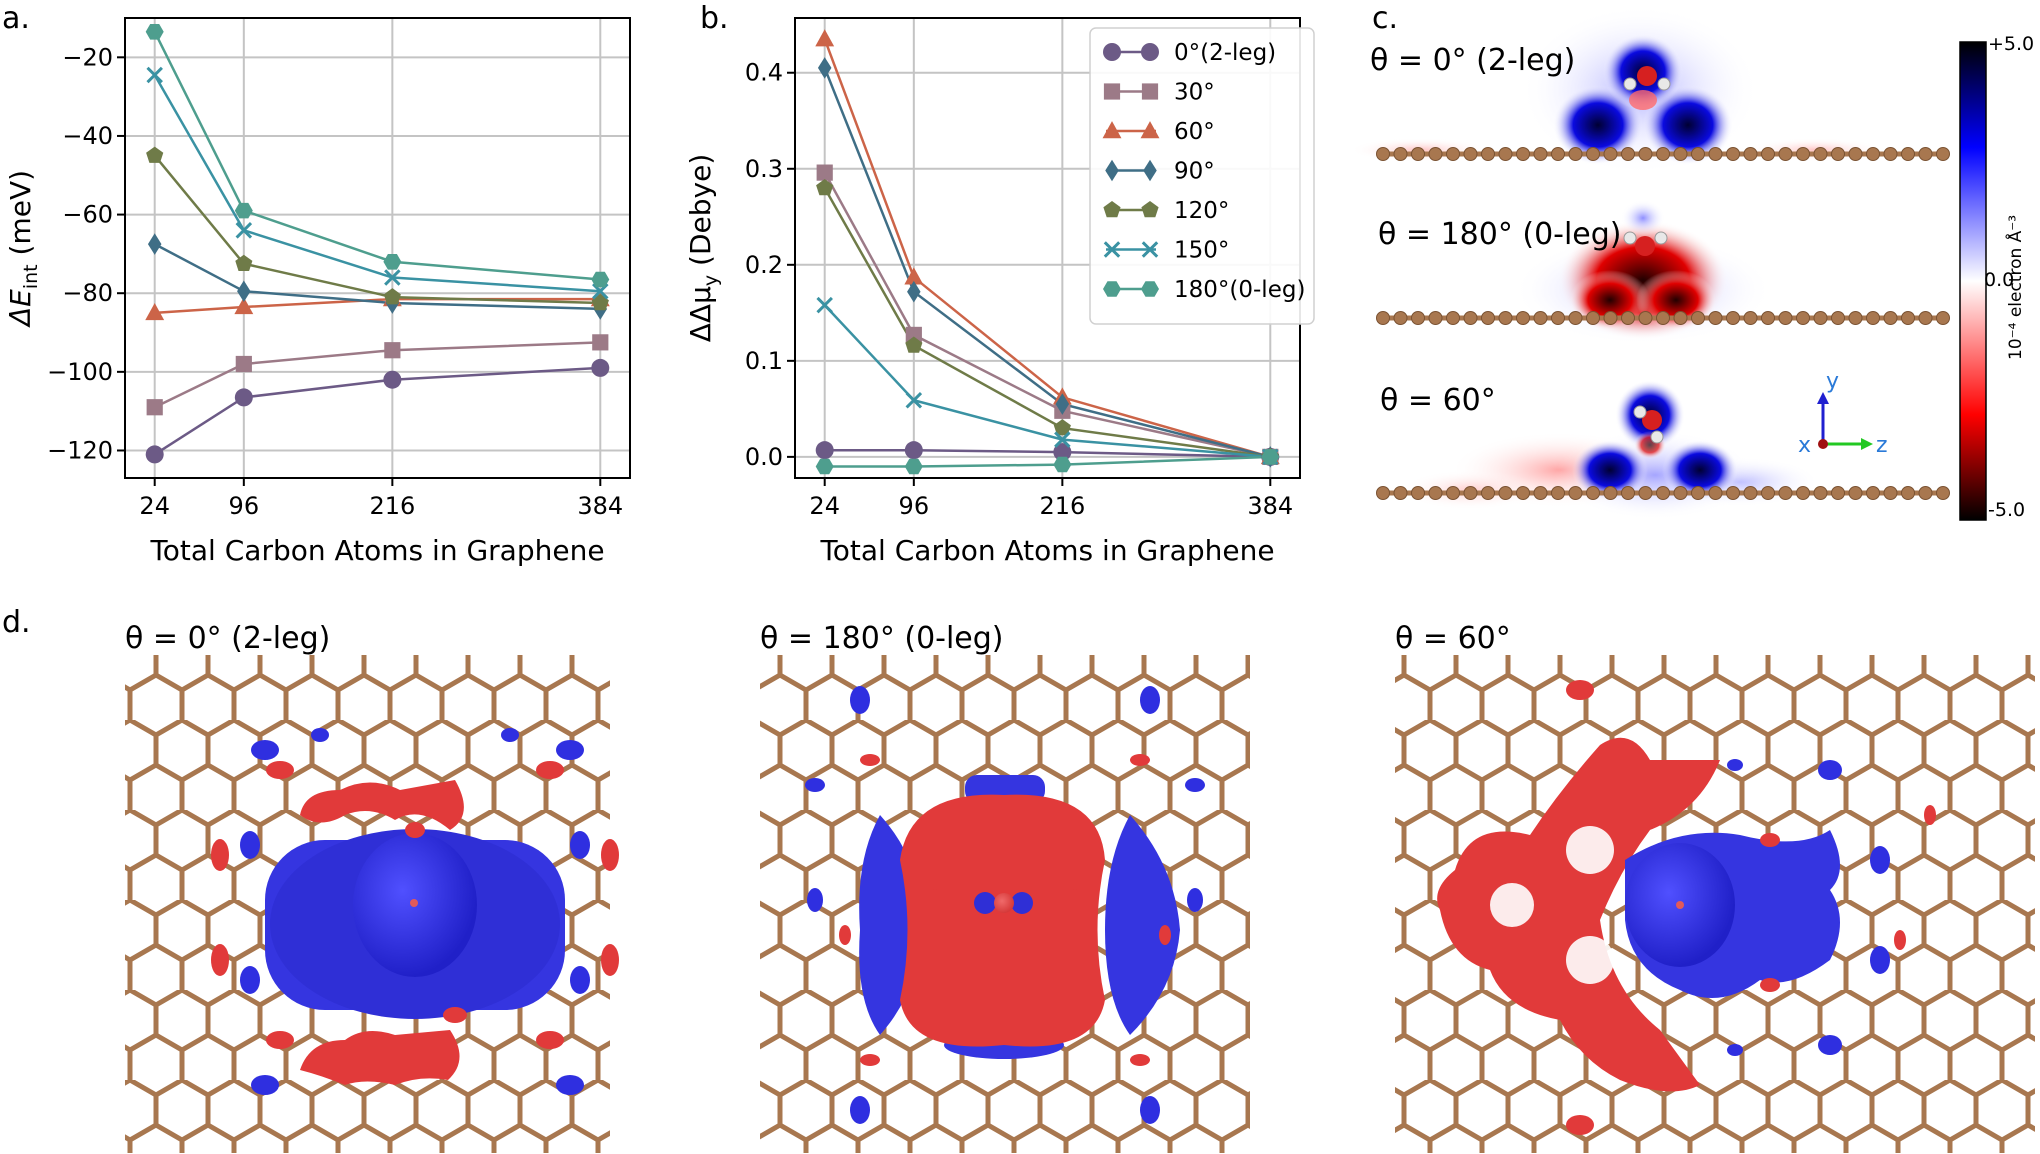  What do you see at coordinates (16, 18) in the screenshot?
I see `panel-label-a: a.` at bounding box center [16, 18].